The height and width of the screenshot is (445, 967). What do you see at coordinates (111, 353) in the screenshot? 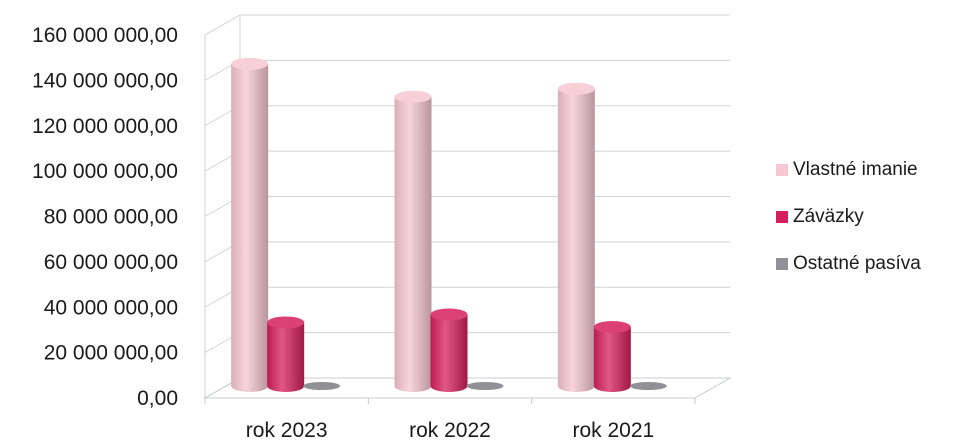
I see `y-tick-label: 20 000 000,00` at bounding box center [111, 353].